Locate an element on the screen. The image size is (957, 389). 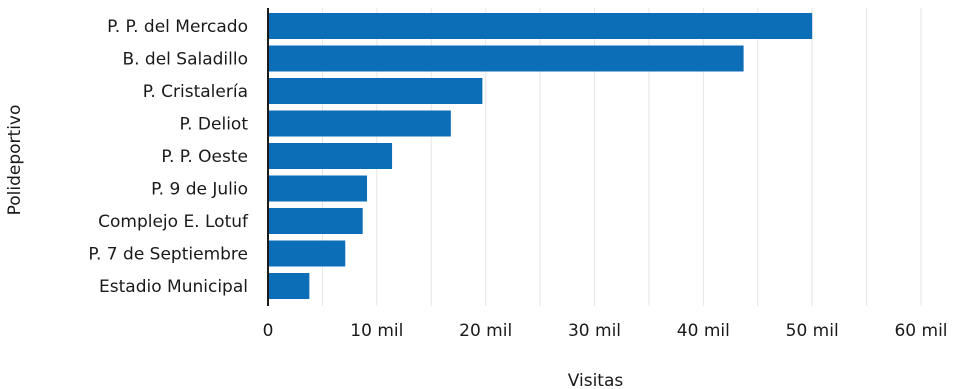
category-label: P. Cristalería is located at coordinates (195, 92).